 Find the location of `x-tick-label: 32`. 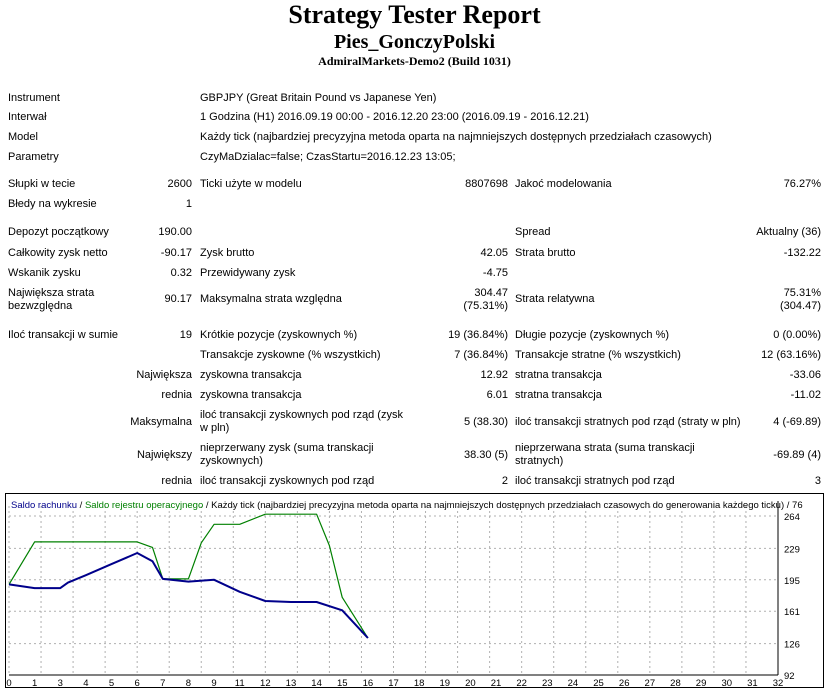

x-tick-label: 32 is located at coordinates (778, 683).